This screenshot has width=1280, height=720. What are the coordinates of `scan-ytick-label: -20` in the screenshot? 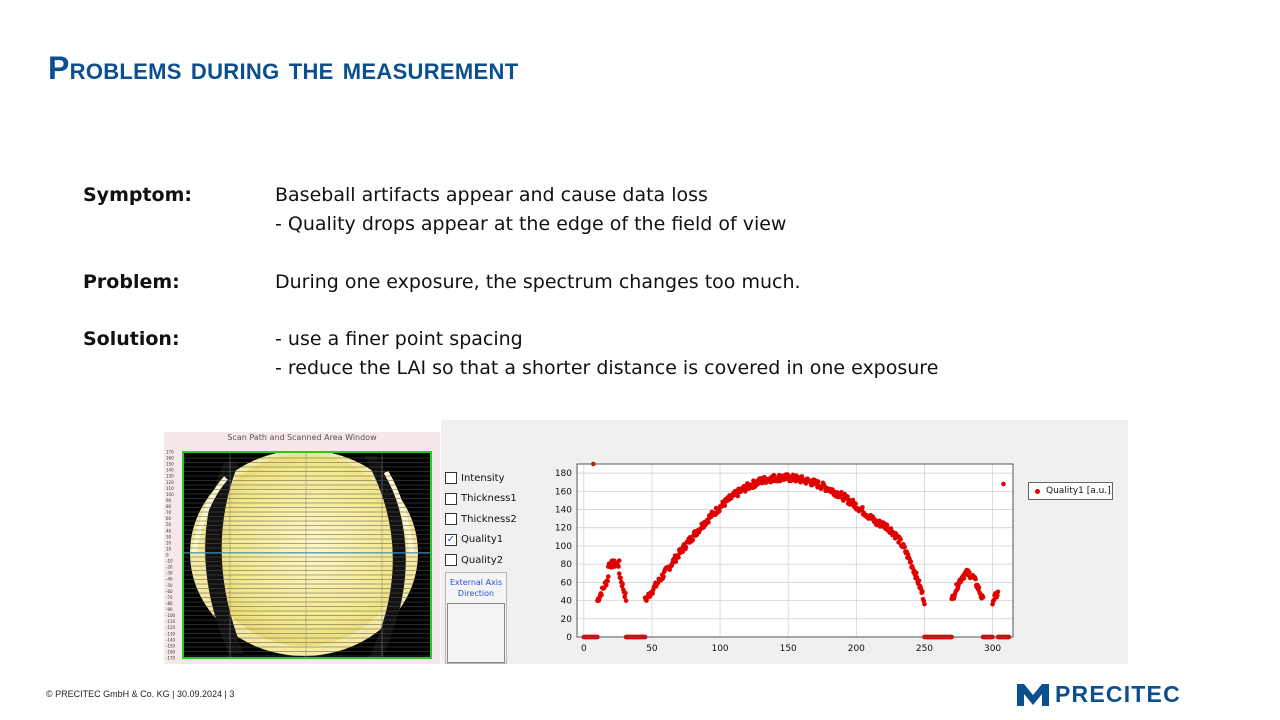 It's located at (169, 567).